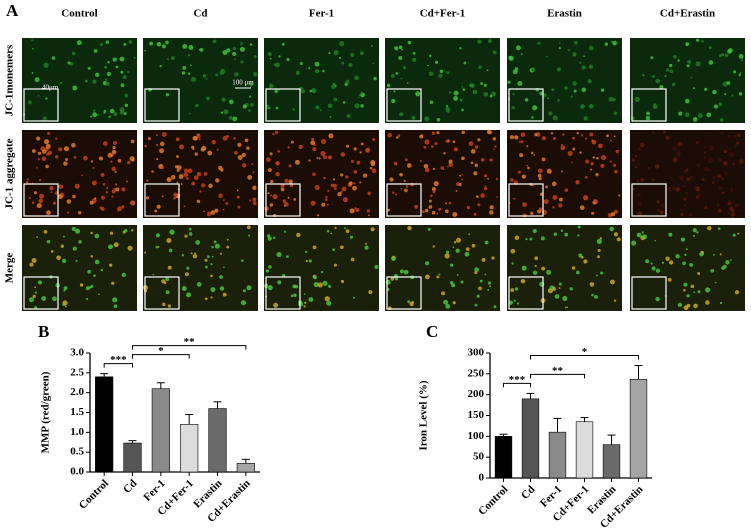 The height and width of the screenshot is (532, 751). Describe the element at coordinates (50, 88) in the screenshot. I see `scale-label: 40μm` at that location.